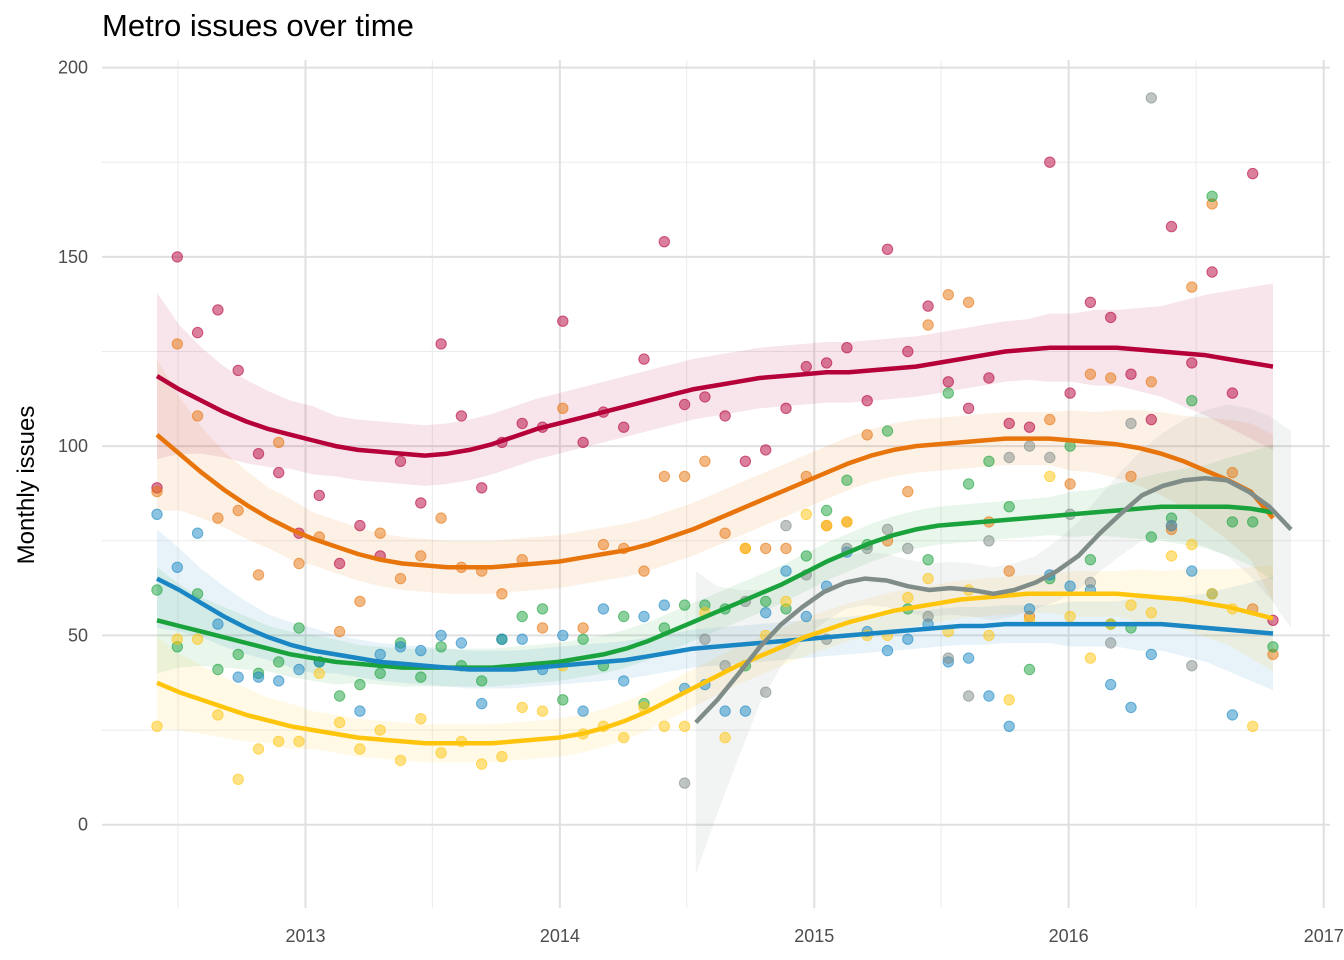 The width and height of the screenshot is (1344, 960). I want to click on x-tick-label: 2017, so click(1324, 936).